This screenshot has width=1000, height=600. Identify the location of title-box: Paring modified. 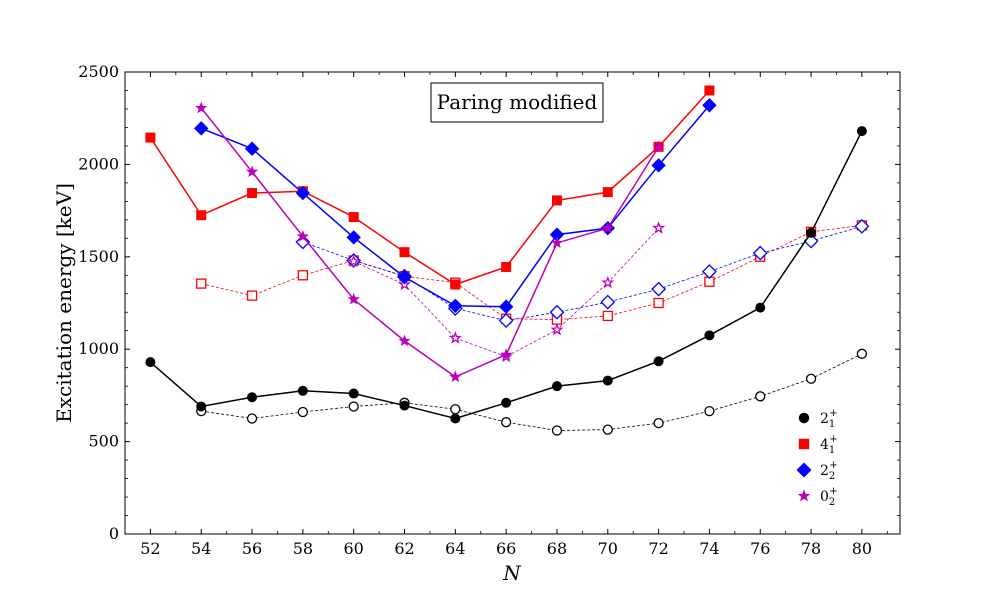
(517, 102).